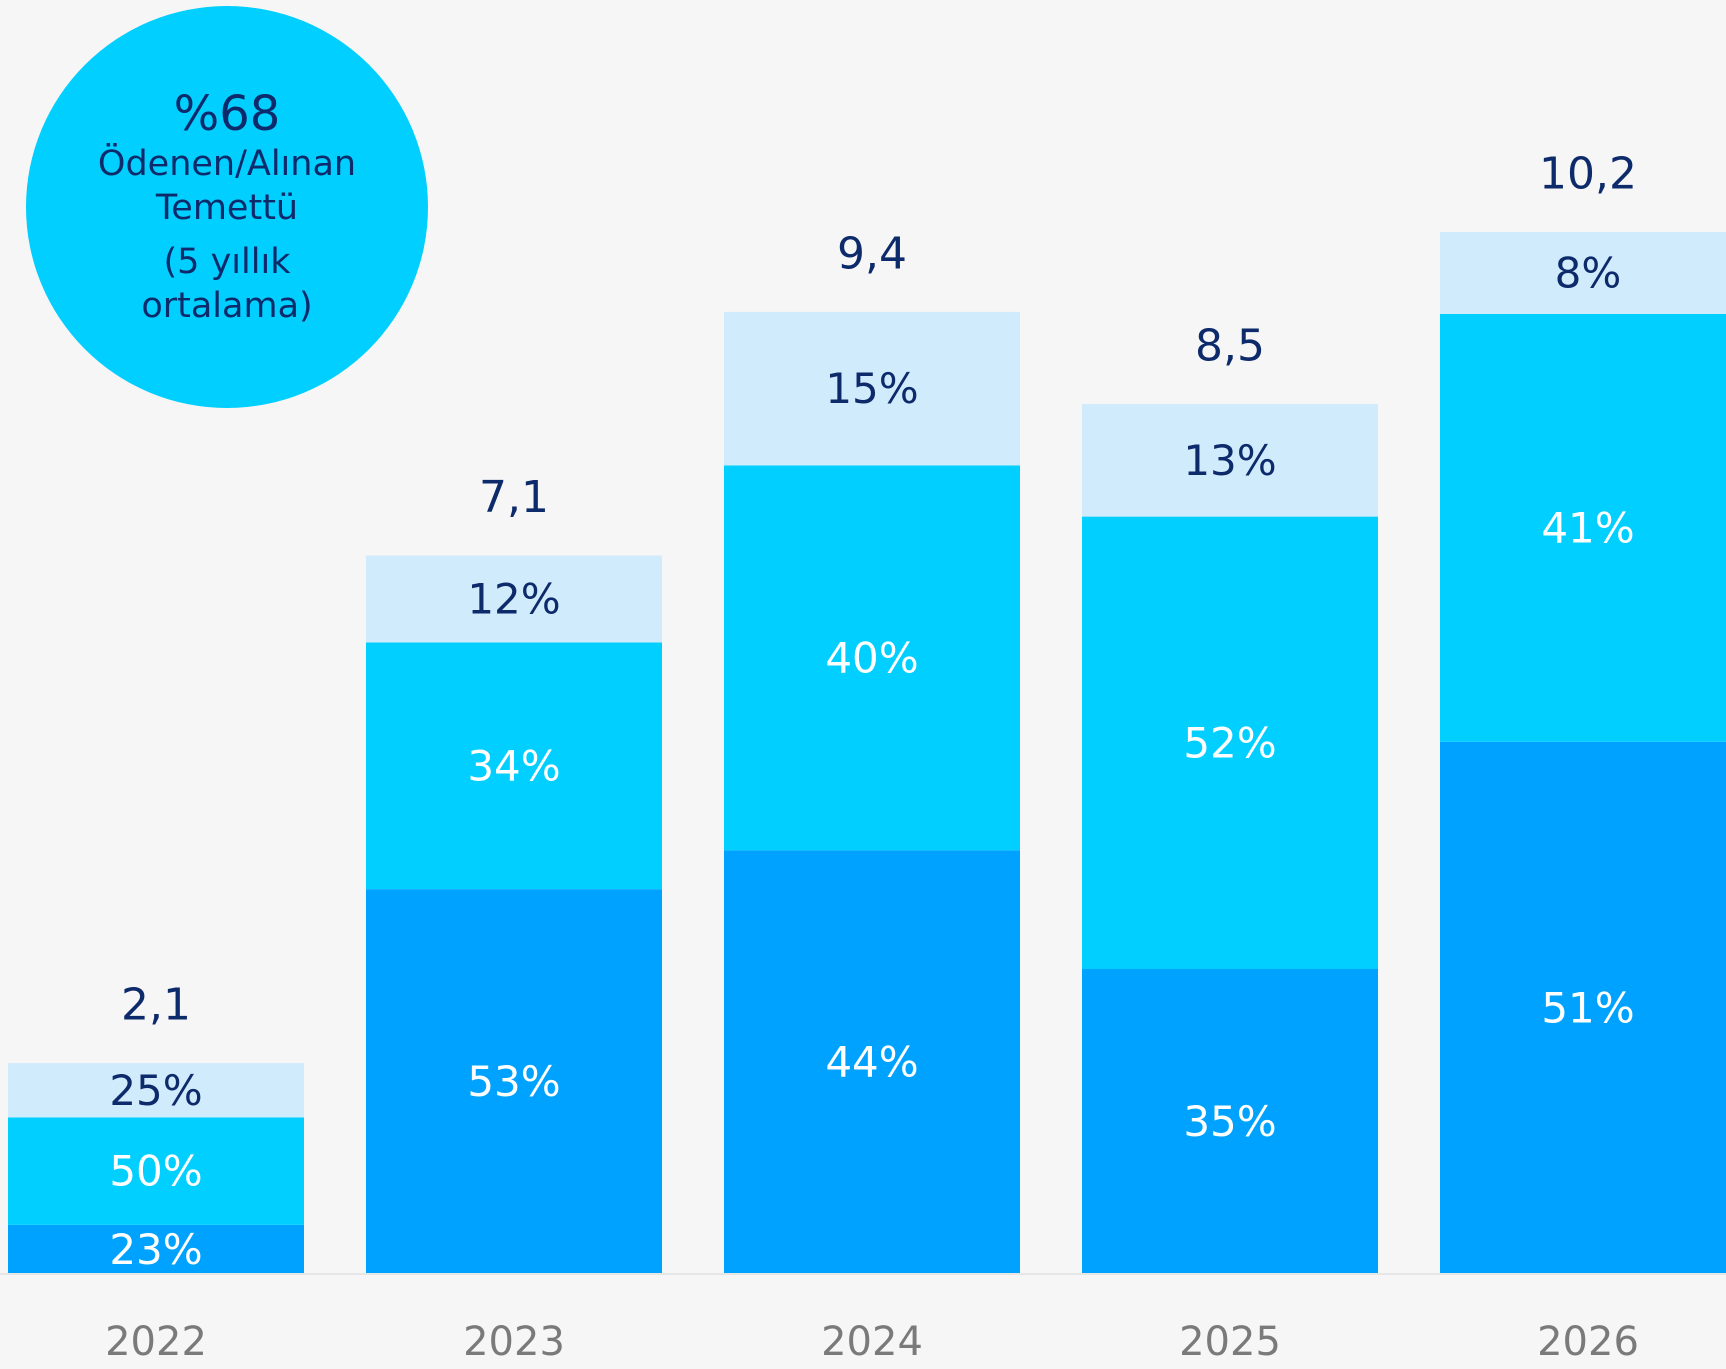 This screenshot has width=1726, height=1369. Describe the element at coordinates (1588, 1342) in the screenshot. I see `x-tick-label-2026: 2026` at that location.